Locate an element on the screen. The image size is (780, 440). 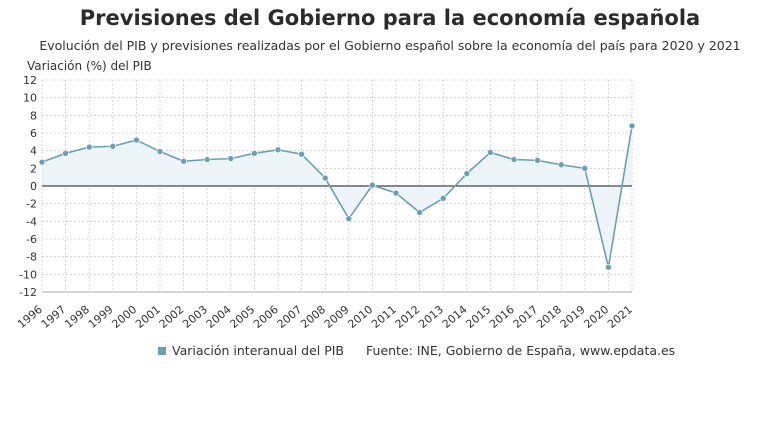
x-tick-label: 1996 is located at coordinates (30, 317).